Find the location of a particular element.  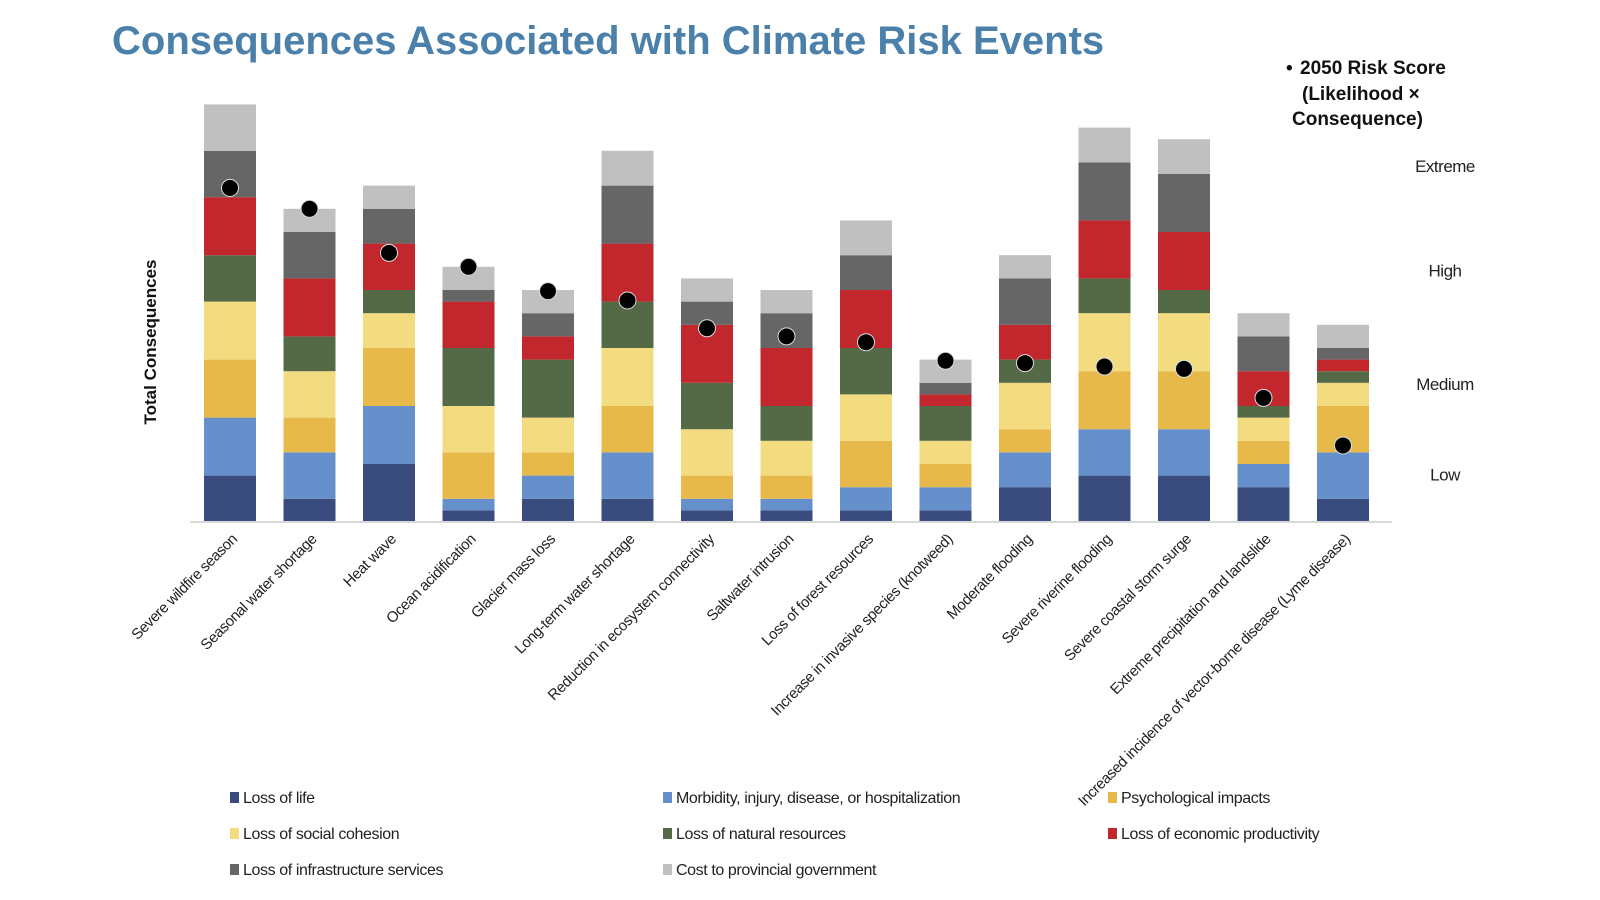

risk-level-label: Low is located at coordinates (1445, 474).